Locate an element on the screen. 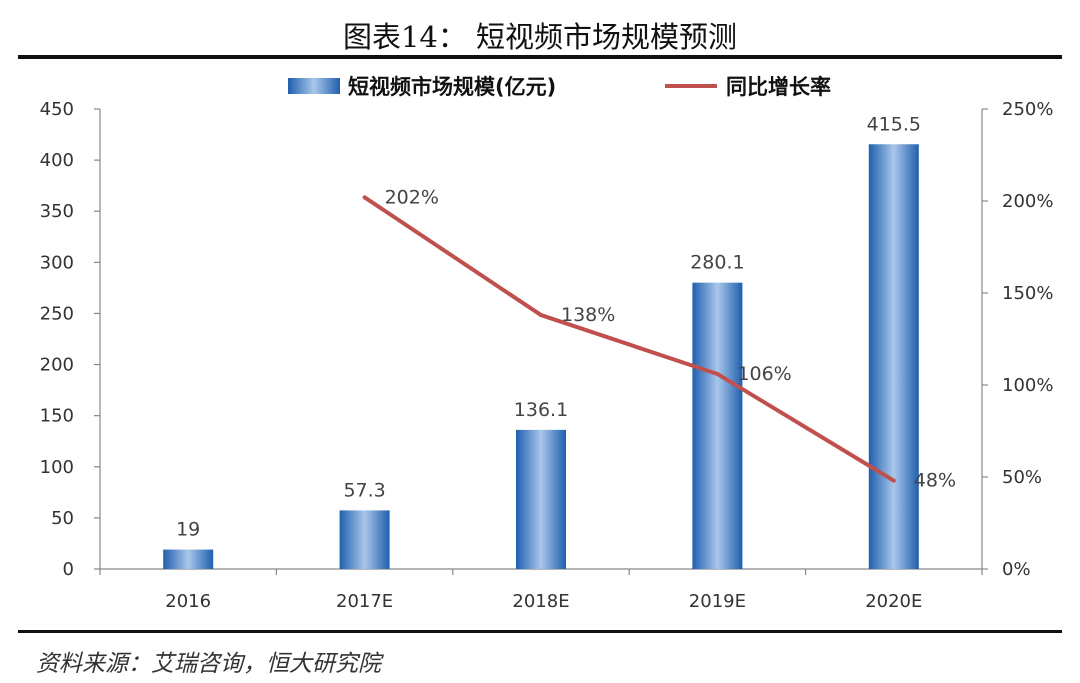 This screenshot has height=683, width=1080. growth-rate-label: 202% is located at coordinates (412, 197).